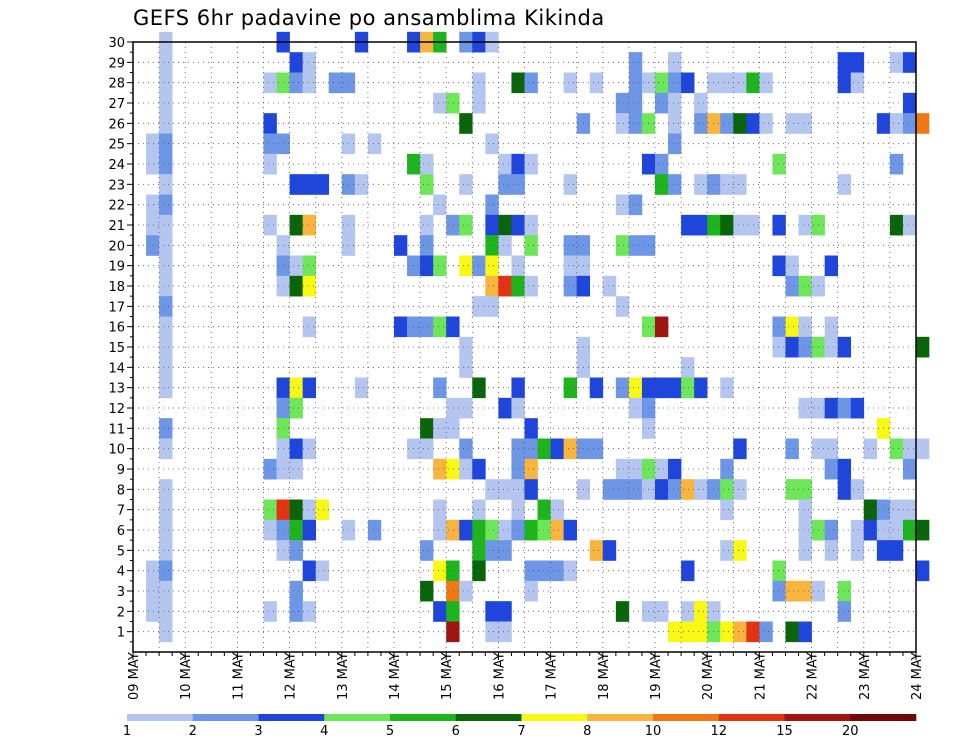  I want to click on x-tick-label: 17 MAY, so click(552, 676).